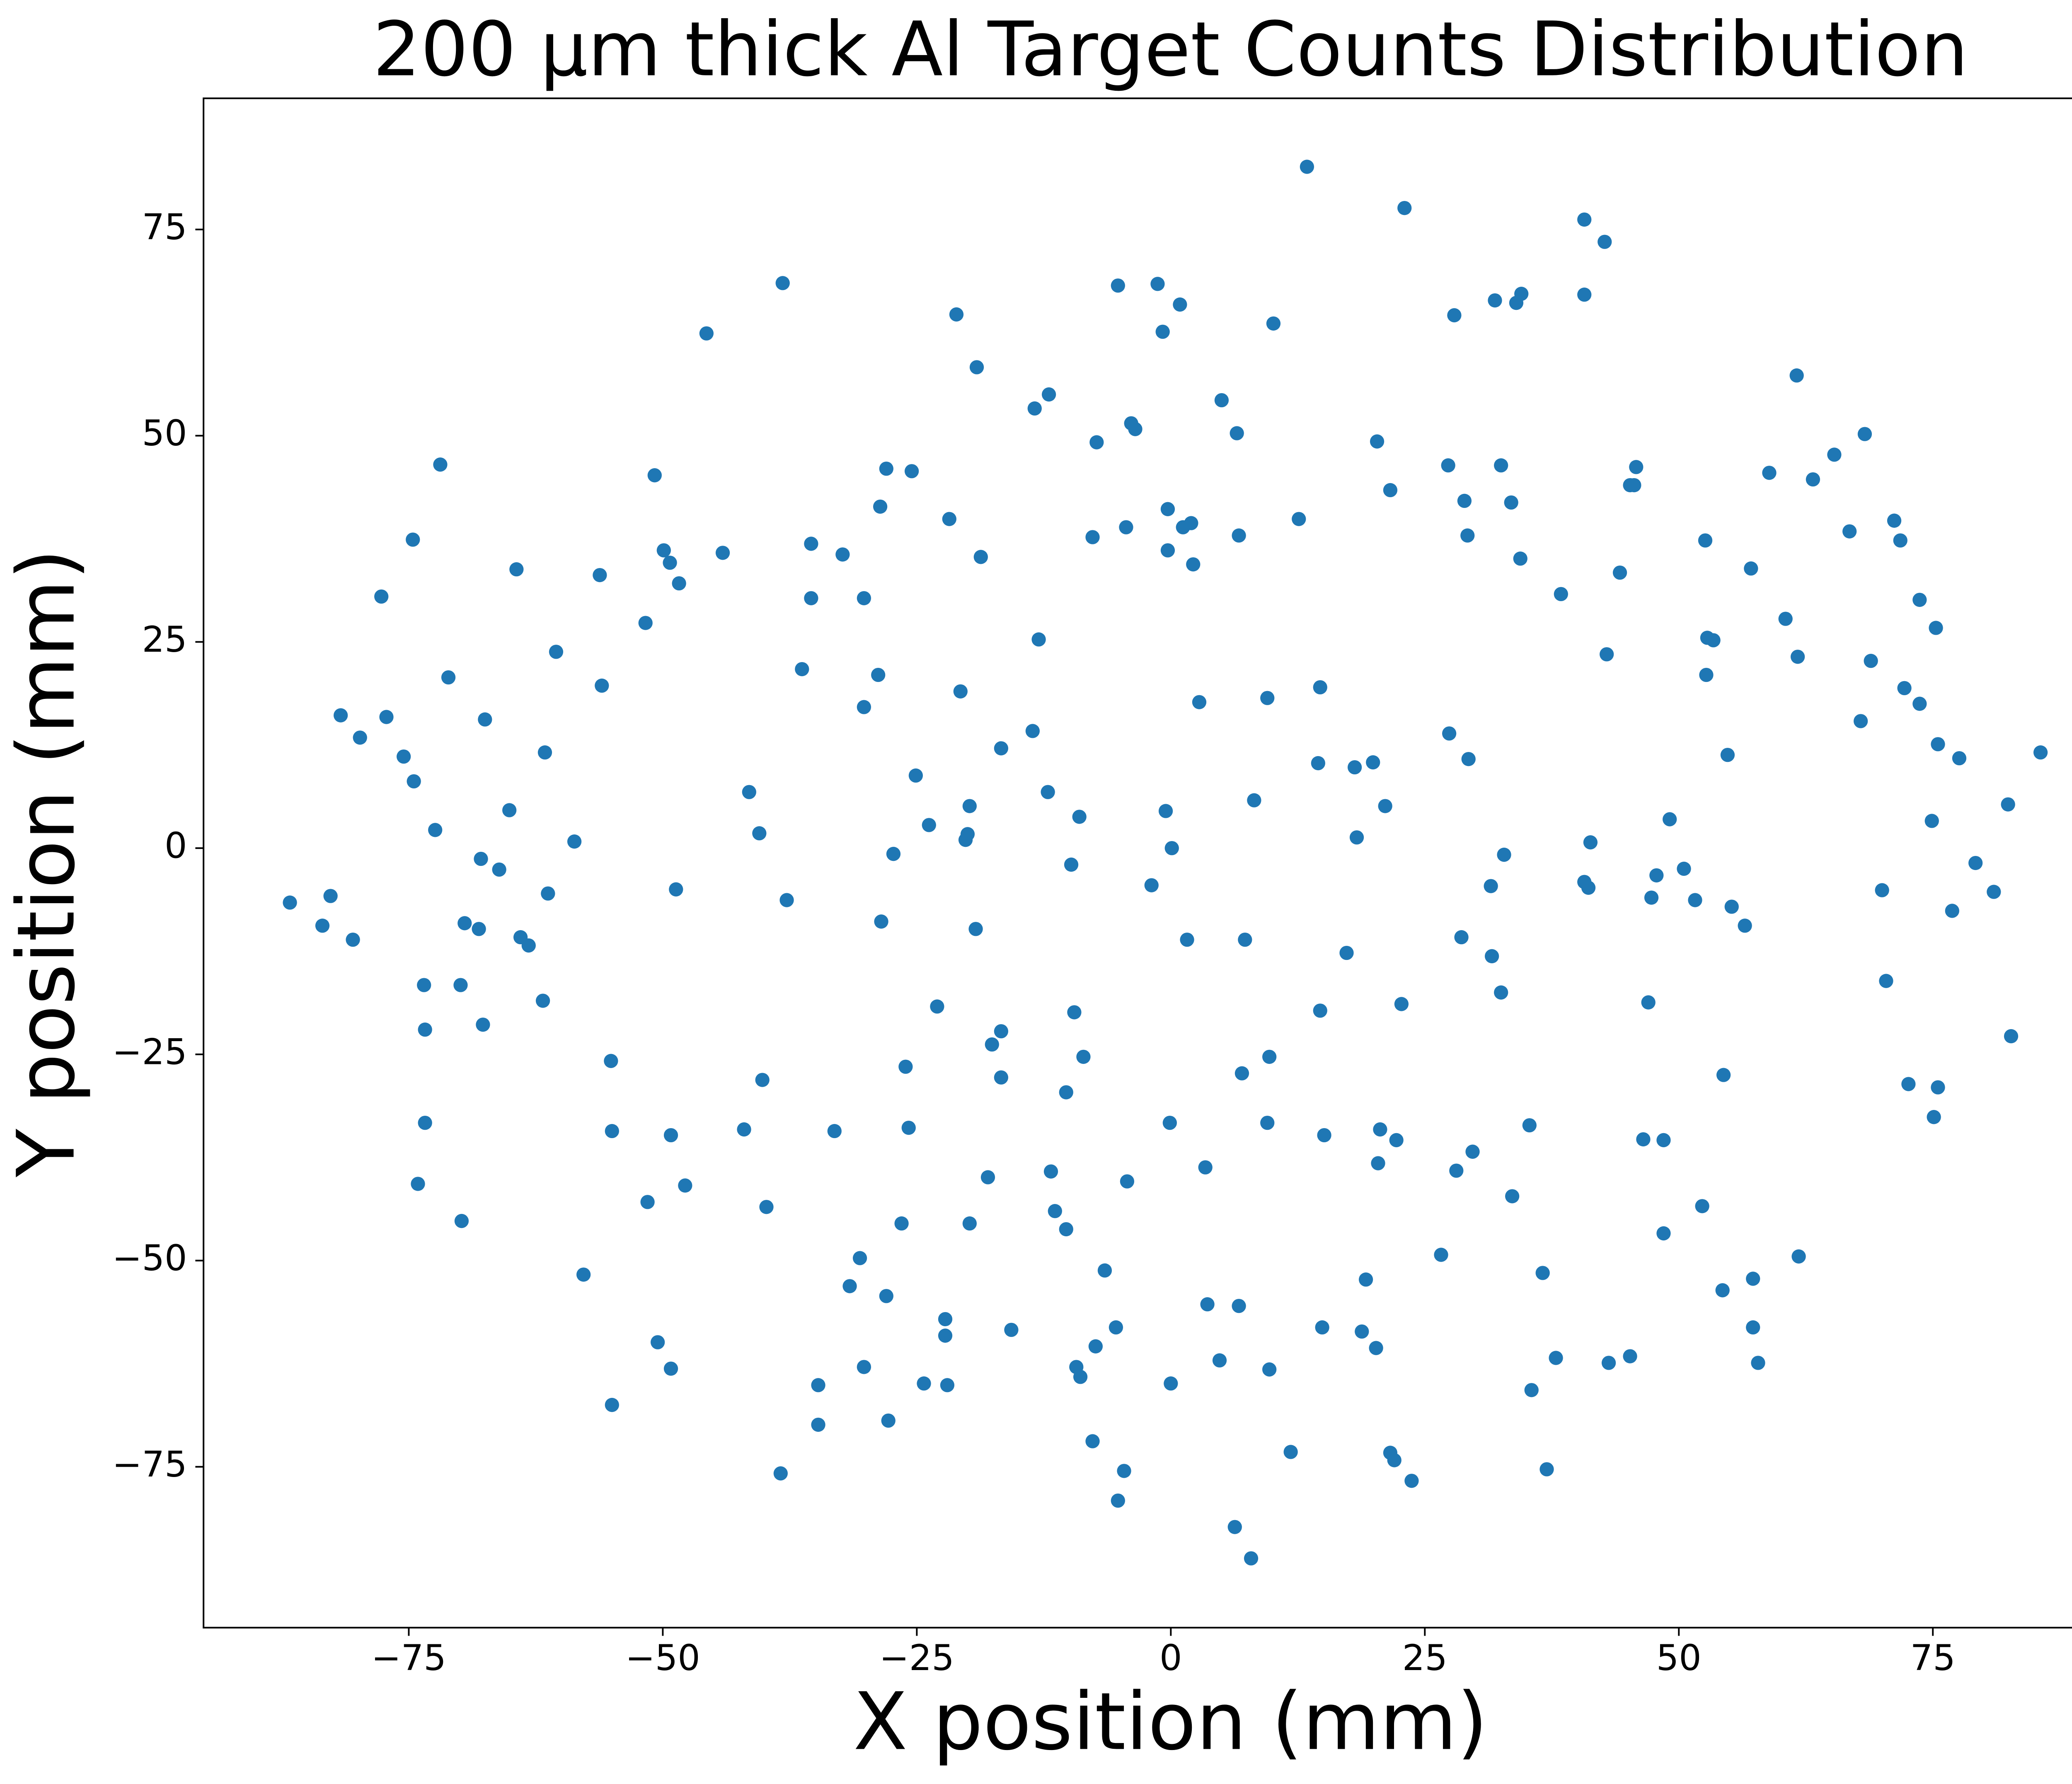 Image resolution: width=2072 pixels, height=1784 pixels. What do you see at coordinates (164, 639) in the screenshot?
I see `y-tick-label: 25` at bounding box center [164, 639].